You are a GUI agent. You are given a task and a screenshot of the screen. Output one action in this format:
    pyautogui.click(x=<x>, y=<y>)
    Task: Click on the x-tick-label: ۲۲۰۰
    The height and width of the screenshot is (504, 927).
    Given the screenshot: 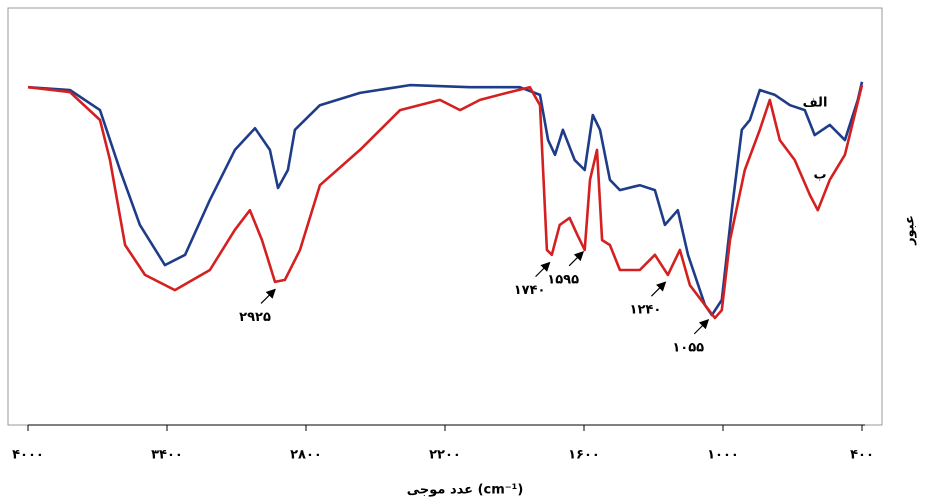 What is the action you would take?
    pyautogui.click(x=445, y=455)
    